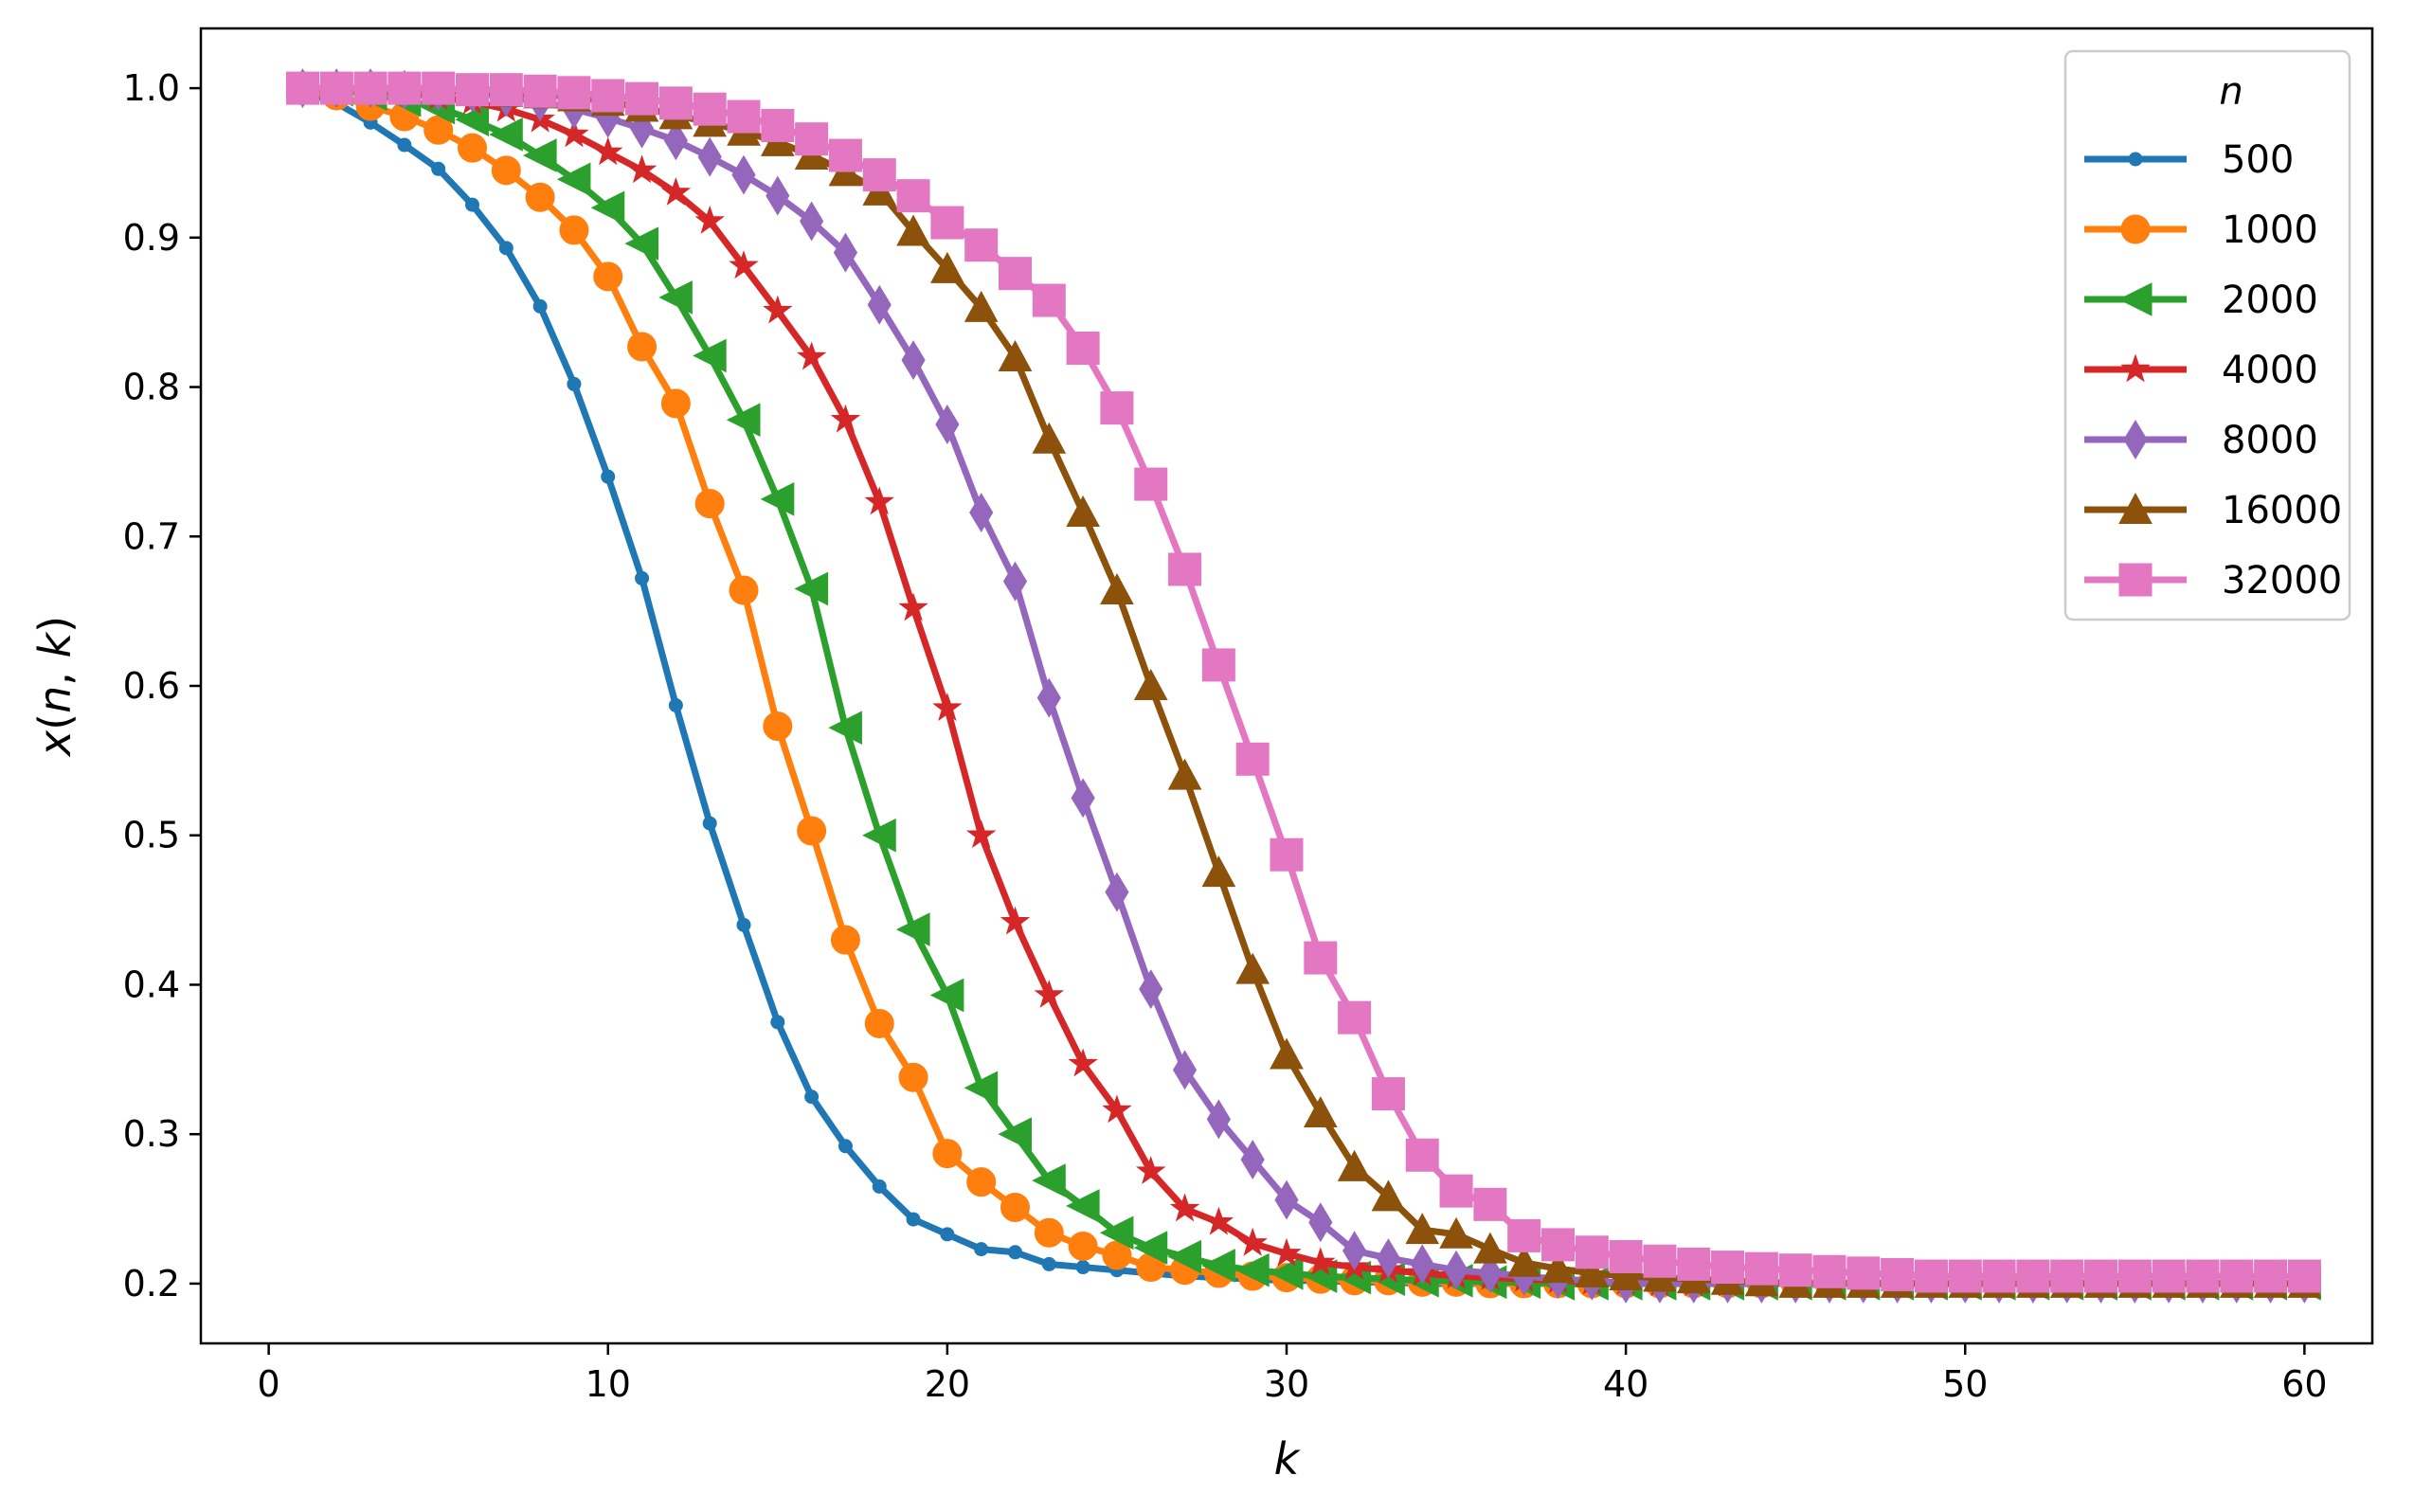 The width and height of the screenshot is (2432, 1512). I want to click on legend-label: 8000, so click(2270, 440).